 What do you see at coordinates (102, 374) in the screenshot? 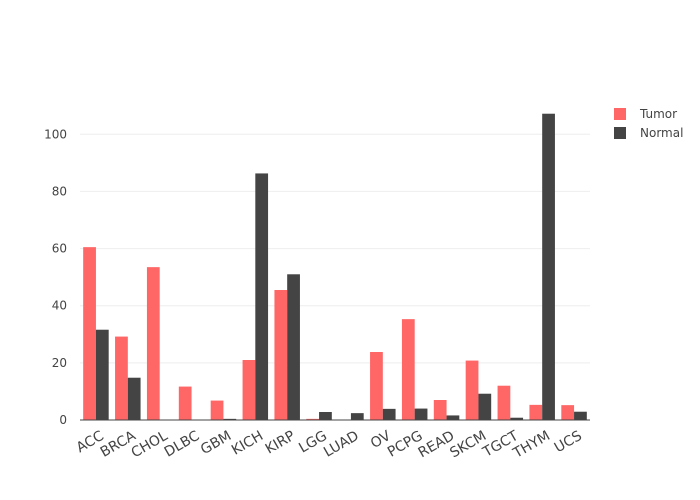
I see `bar-normal-acc` at bounding box center [102, 374].